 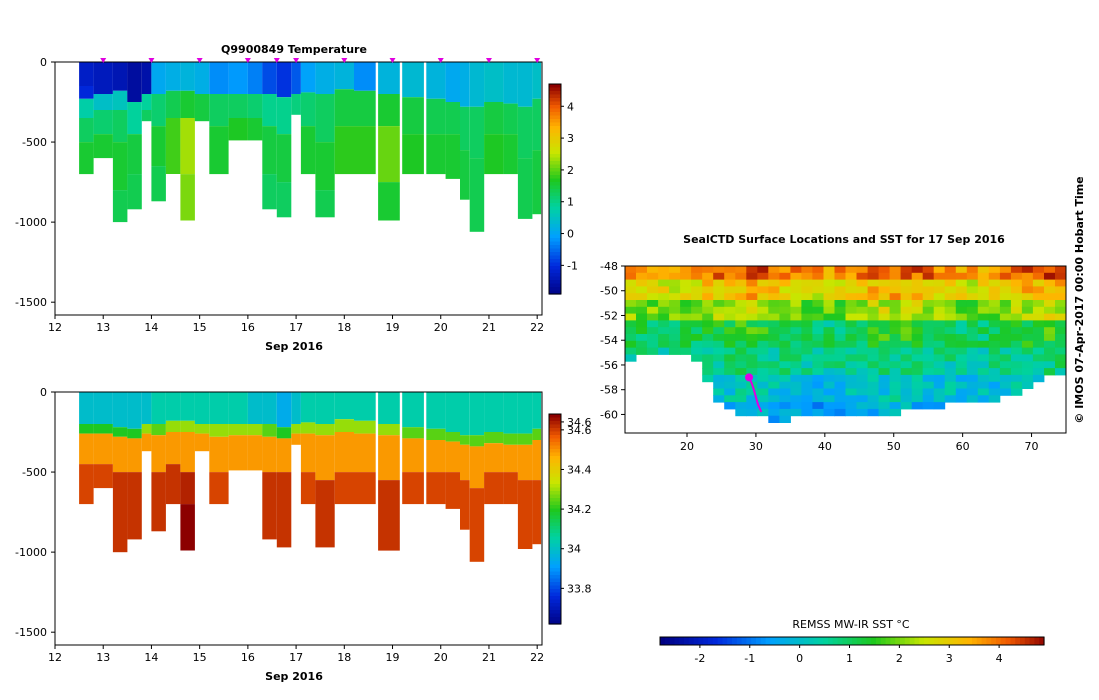 What do you see at coordinates (320, 60) in the screenshot?
I see `temperature-profile-markers` at bounding box center [320, 60].